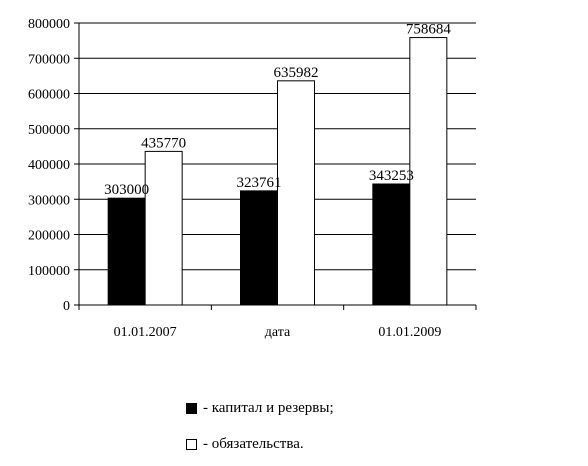 This screenshot has width=588, height=466. Describe the element at coordinates (49, 130) in the screenshot. I see `y-tick-label: 500000` at that location.